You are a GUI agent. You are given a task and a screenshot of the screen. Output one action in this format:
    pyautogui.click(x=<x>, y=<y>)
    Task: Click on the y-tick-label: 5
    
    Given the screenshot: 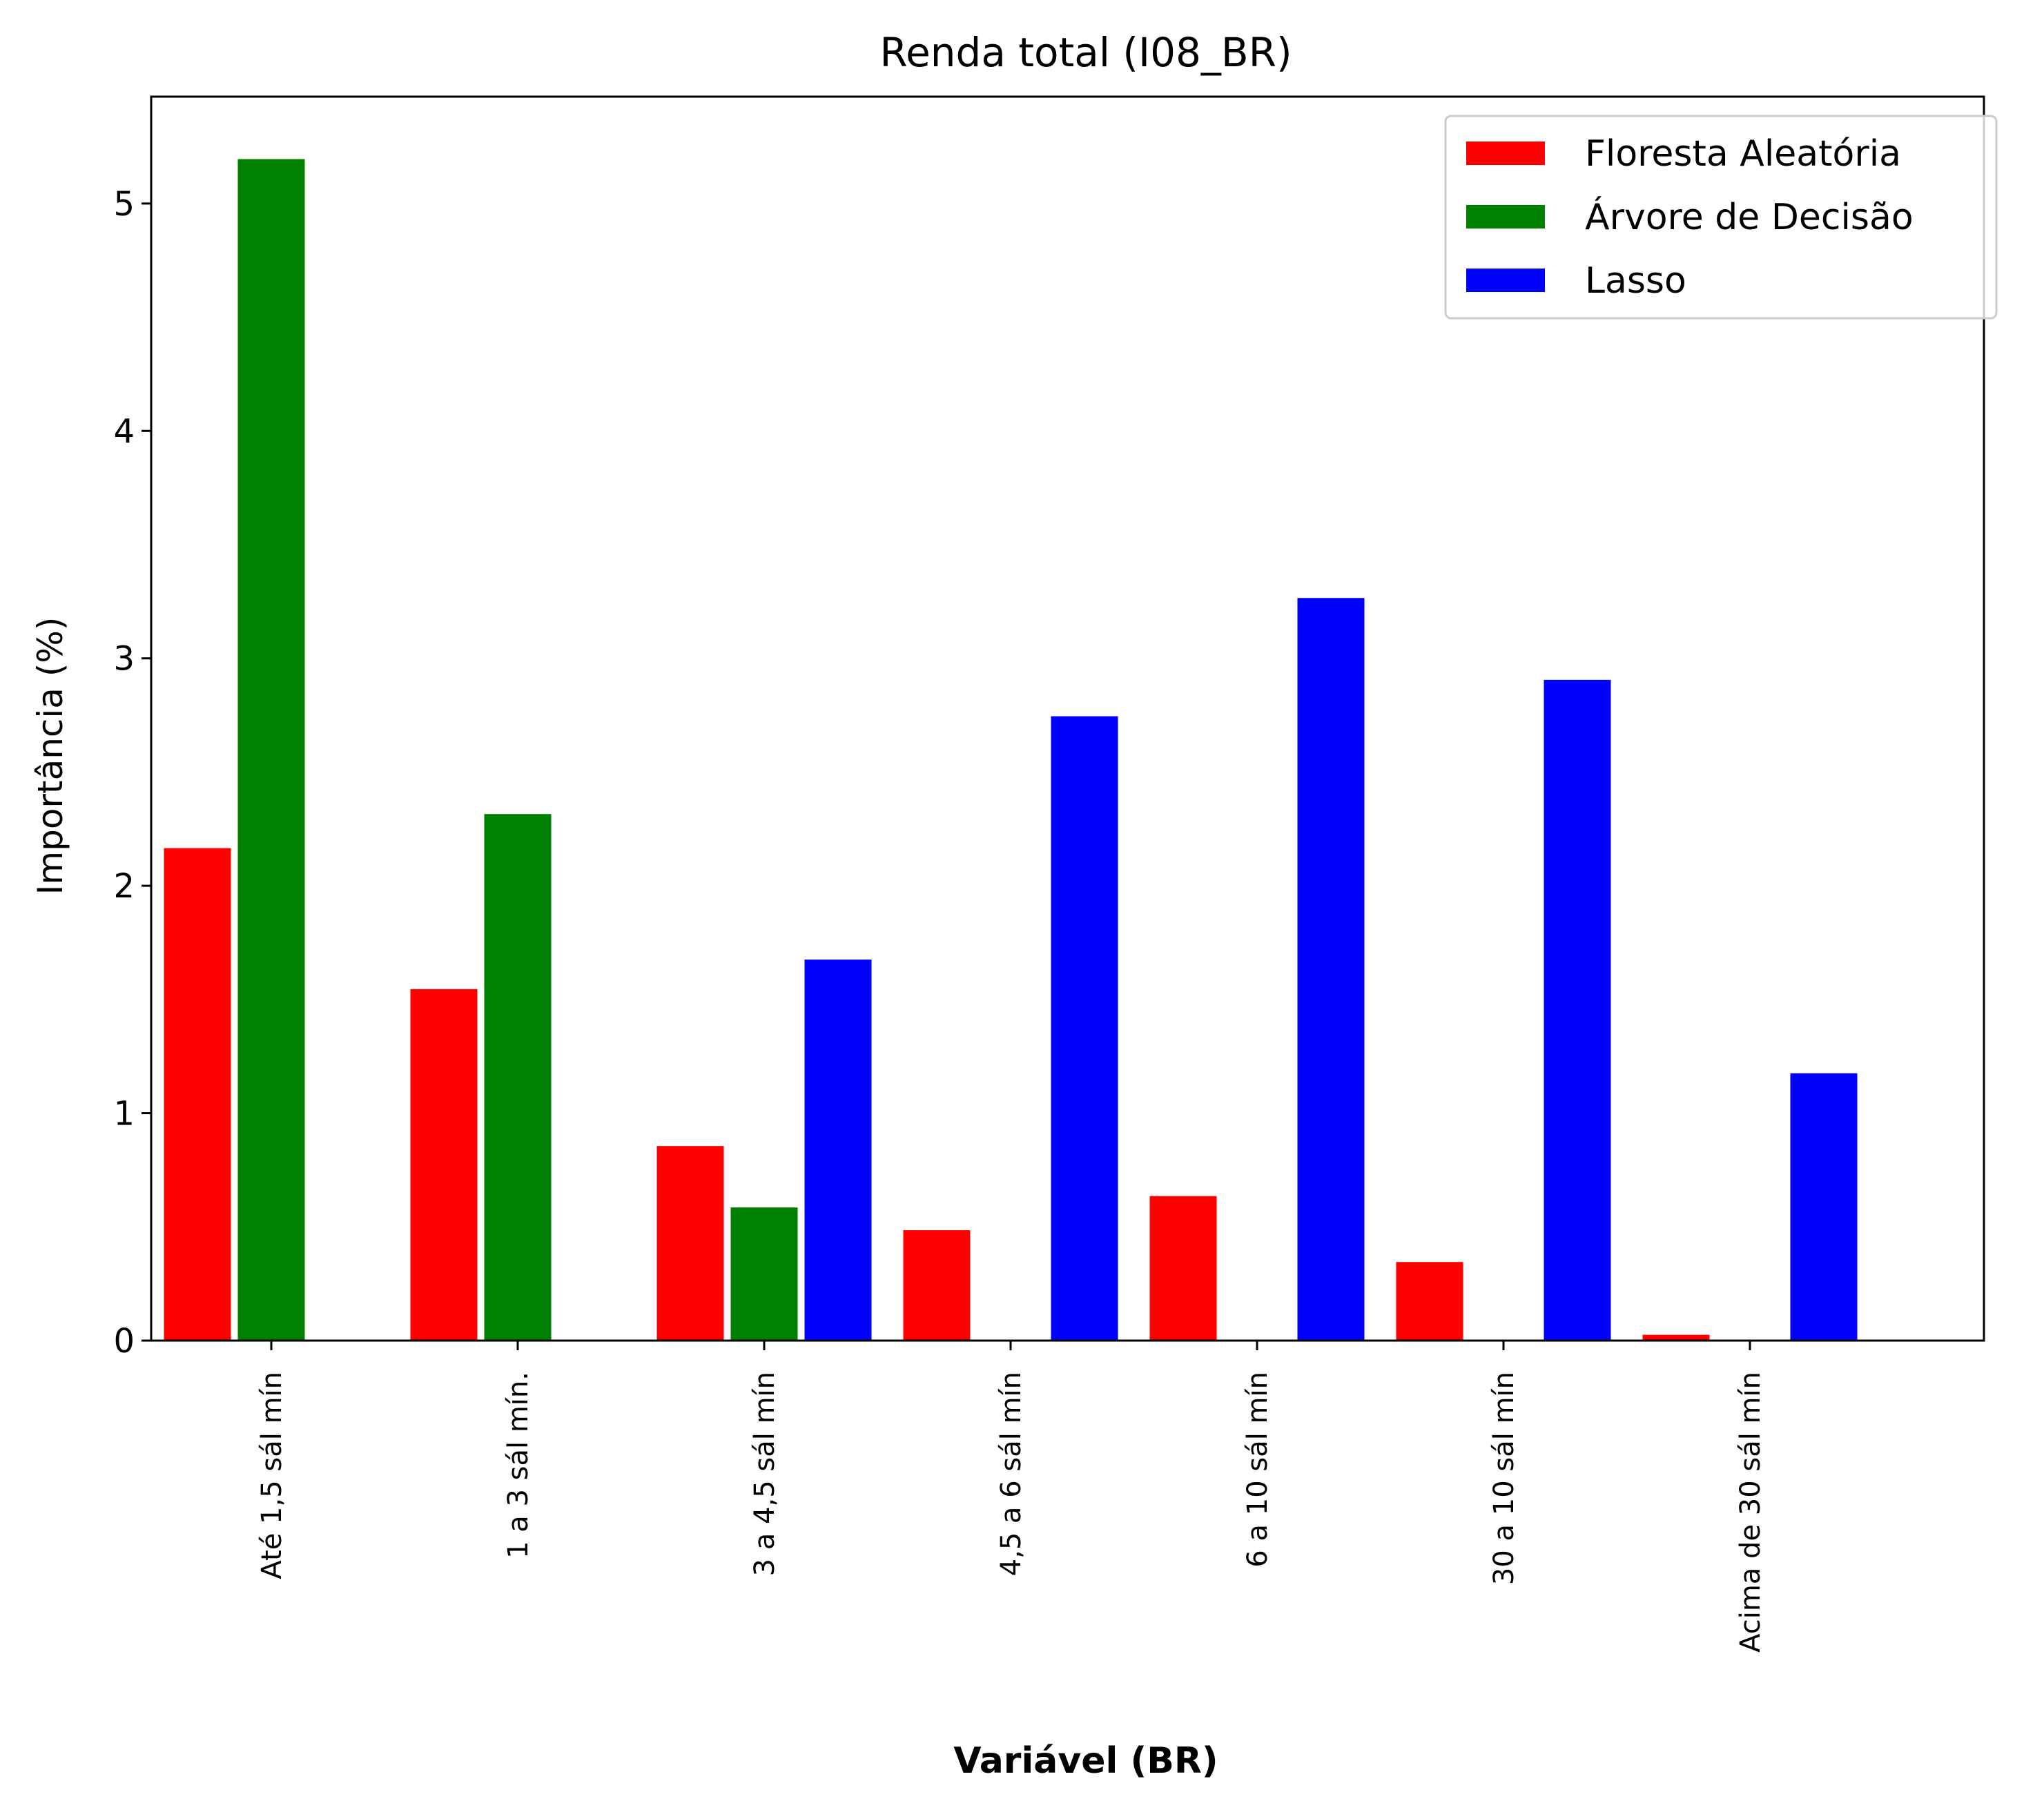 What is the action you would take?
    pyautogui.click(x=124, y=204)
    